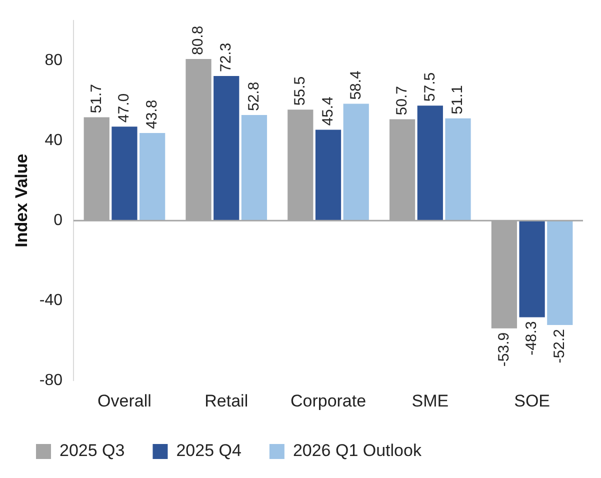  Describe the element at coordinates (226, 57) in the screenshot. I see `data-label: 72.3` at that location.